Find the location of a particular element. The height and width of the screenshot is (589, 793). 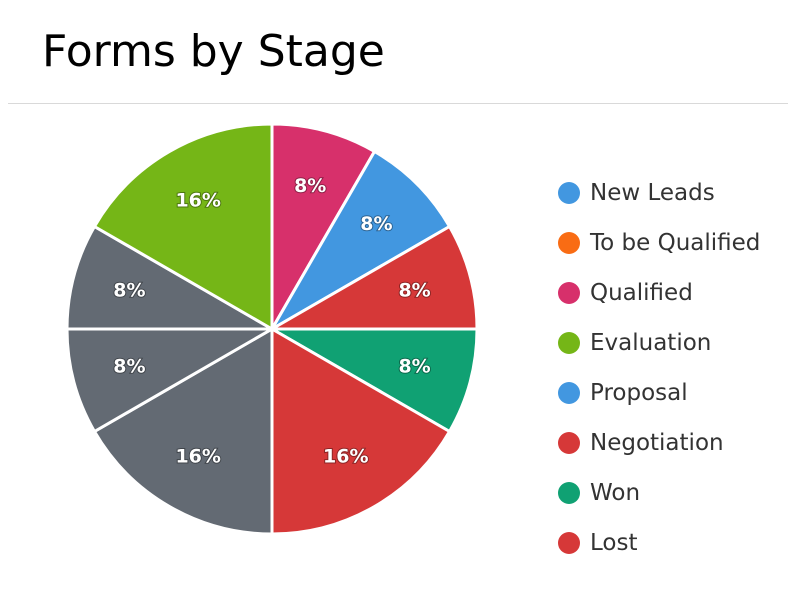

pie-slice-label-3: 8% is located at coordinates (414, 367).